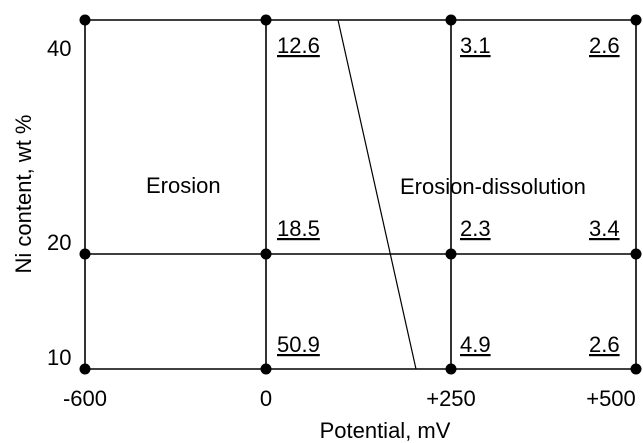  What do you see at coordinates (59, 242) in the screenshot?
I see `y-tick-label-20: 20` at bounding box center [59, 242].